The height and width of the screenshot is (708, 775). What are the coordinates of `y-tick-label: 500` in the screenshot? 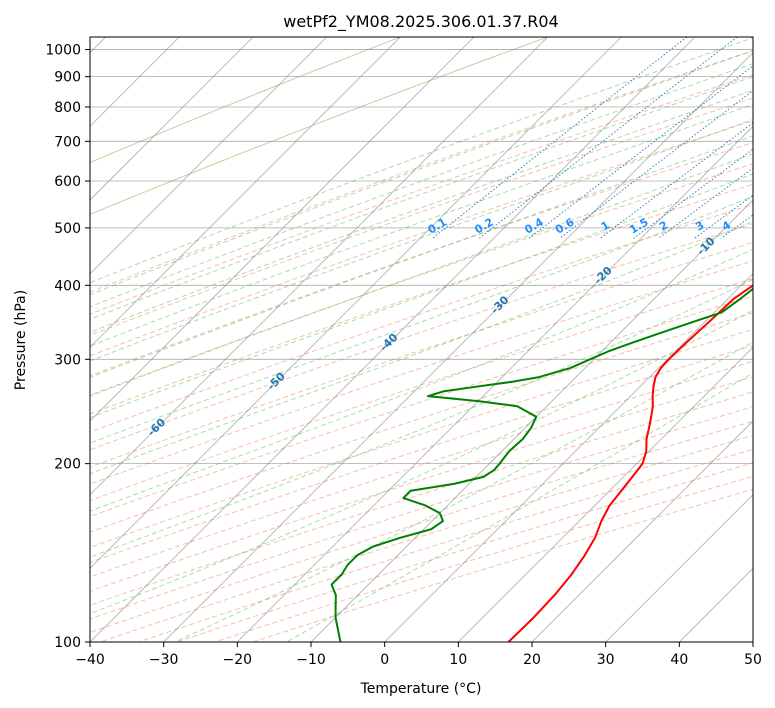 It's located at (67, 229).